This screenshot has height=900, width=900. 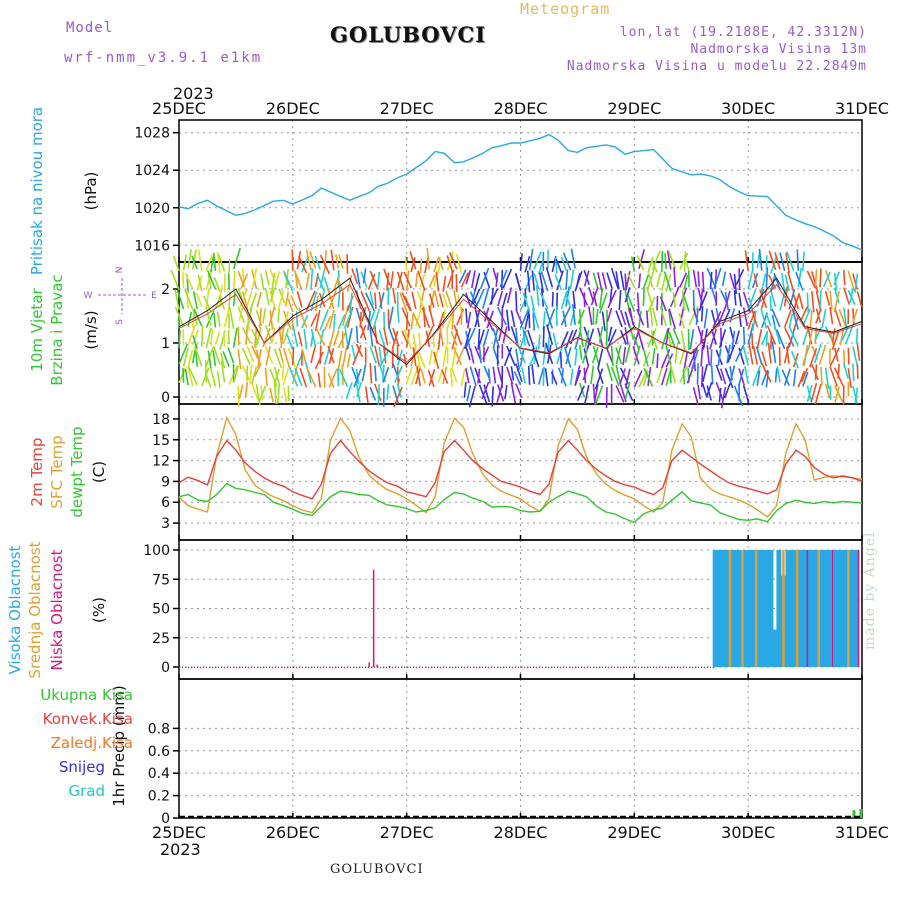 What do you see at coordinates (88, 719) in the screenshot?
I see `precip-legend-item: Konvek.Kisa` at bounding box center [88, 719].